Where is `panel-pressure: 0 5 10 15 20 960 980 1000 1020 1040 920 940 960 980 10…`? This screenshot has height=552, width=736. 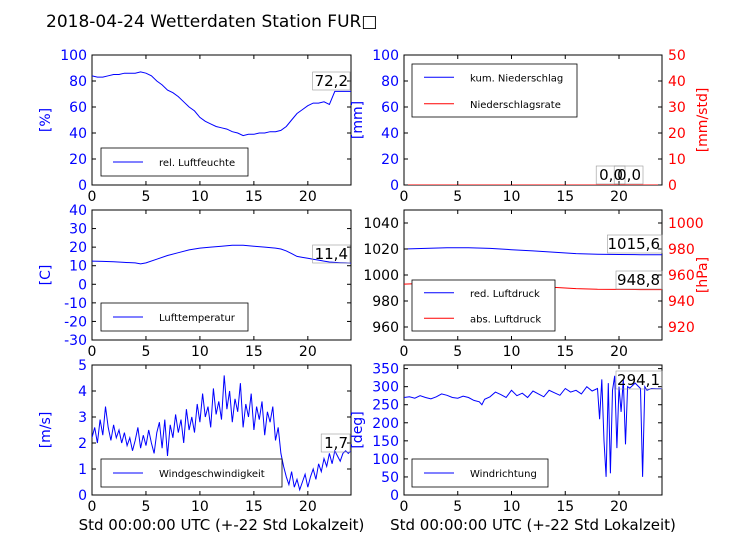
panel-pressure: 0 5 10 15 20 960 980 1000 1020 1040 920 940 960 980 10… is located at coordinates (537, 284).